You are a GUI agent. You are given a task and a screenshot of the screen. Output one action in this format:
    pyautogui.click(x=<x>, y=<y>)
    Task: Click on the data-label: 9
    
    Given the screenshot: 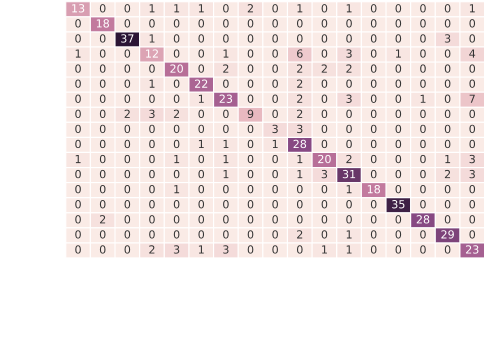 What is the action you would take?
    pyautogui.click(x=251, y=114)
    